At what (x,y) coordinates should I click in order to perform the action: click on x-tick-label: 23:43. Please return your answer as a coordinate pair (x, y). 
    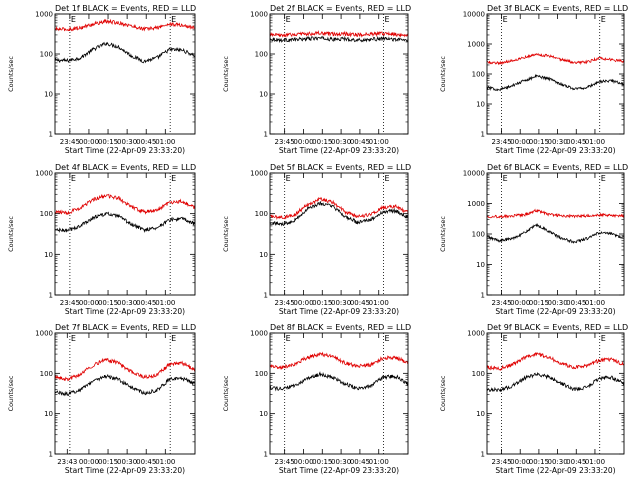
    Looking at the image, I should click on (67, 462).